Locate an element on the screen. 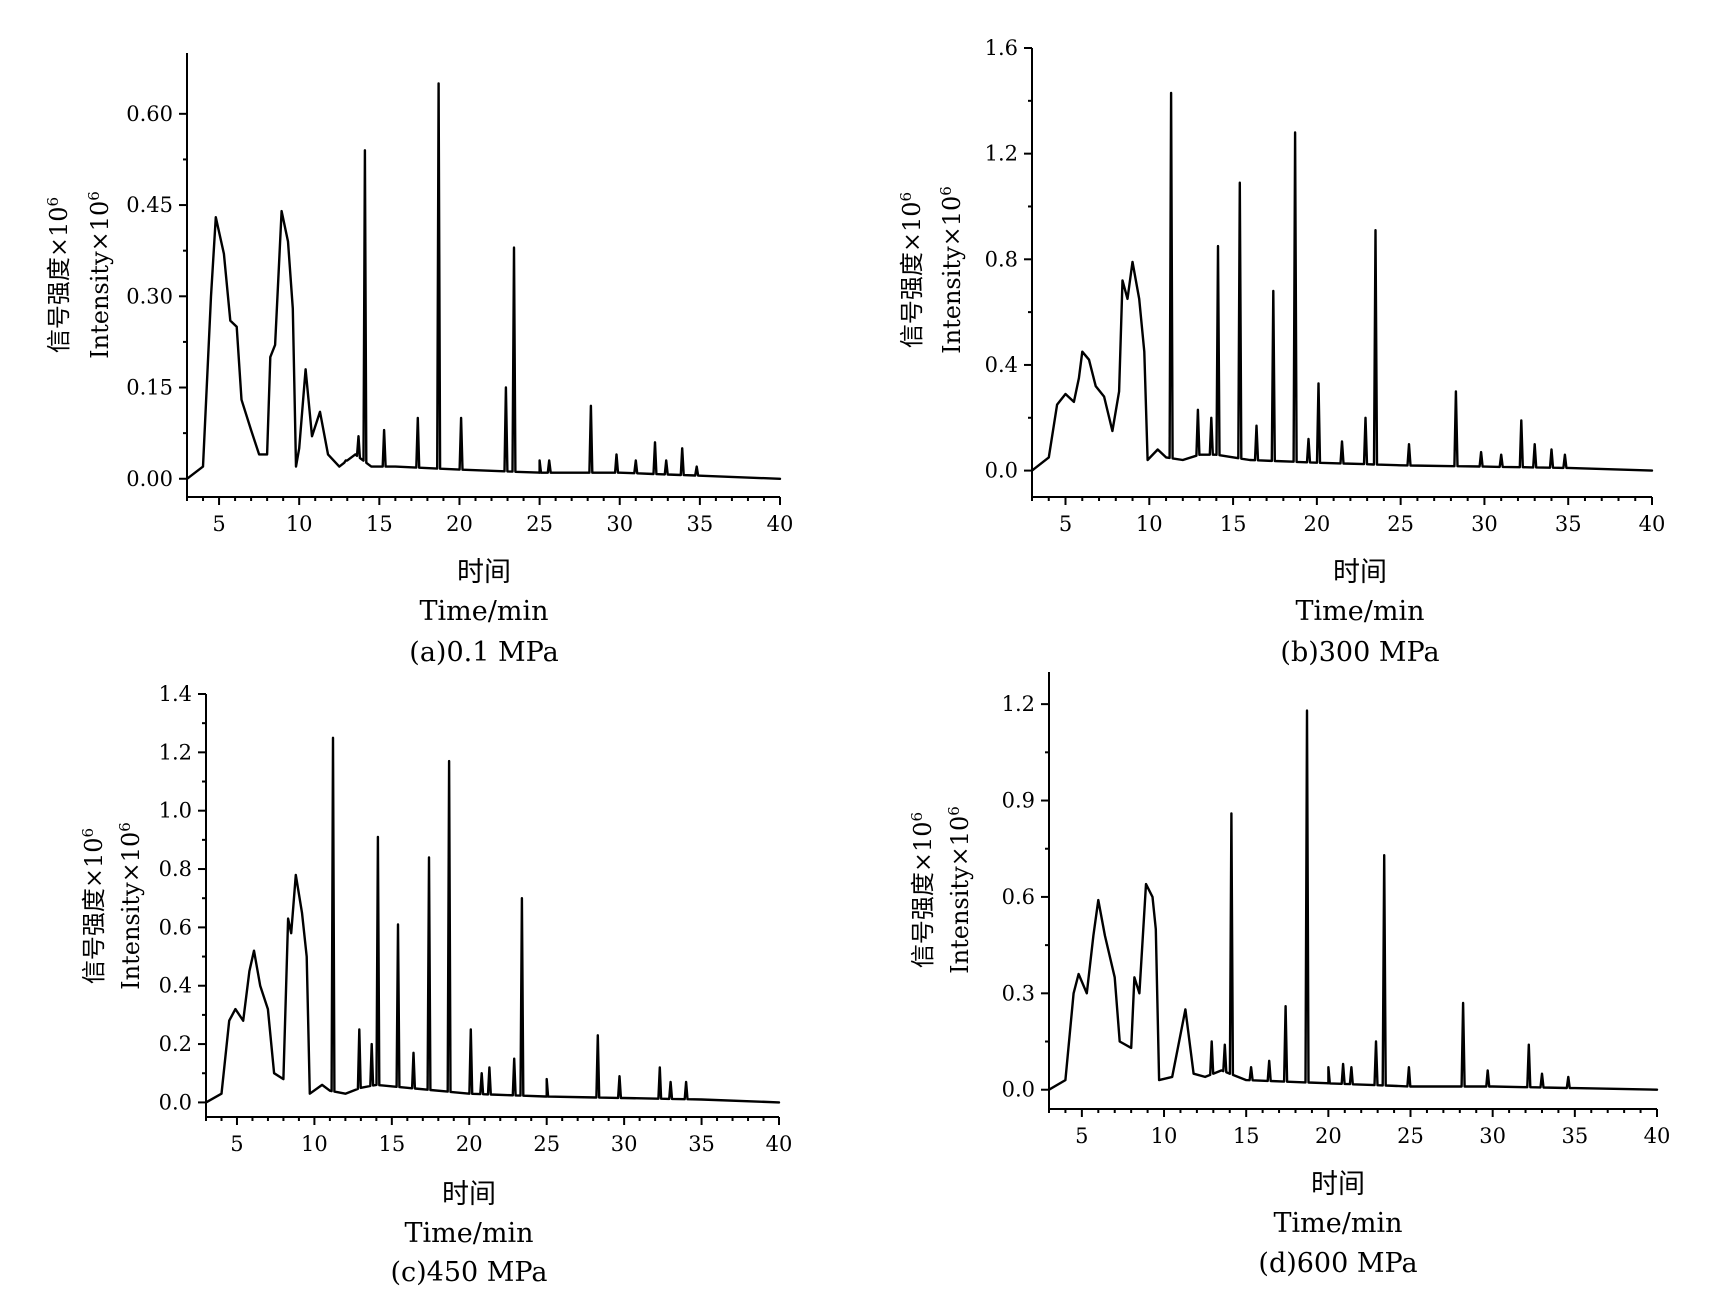 This screenshot has height=1296, width=1712. chart-c-xtick-label: 20 is located at coordinates (469, 1144).